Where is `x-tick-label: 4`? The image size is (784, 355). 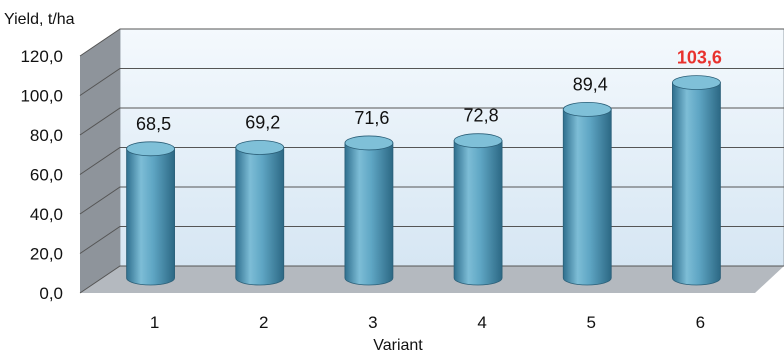 x-tick-label: 4 is located at coordinates (481, 322).